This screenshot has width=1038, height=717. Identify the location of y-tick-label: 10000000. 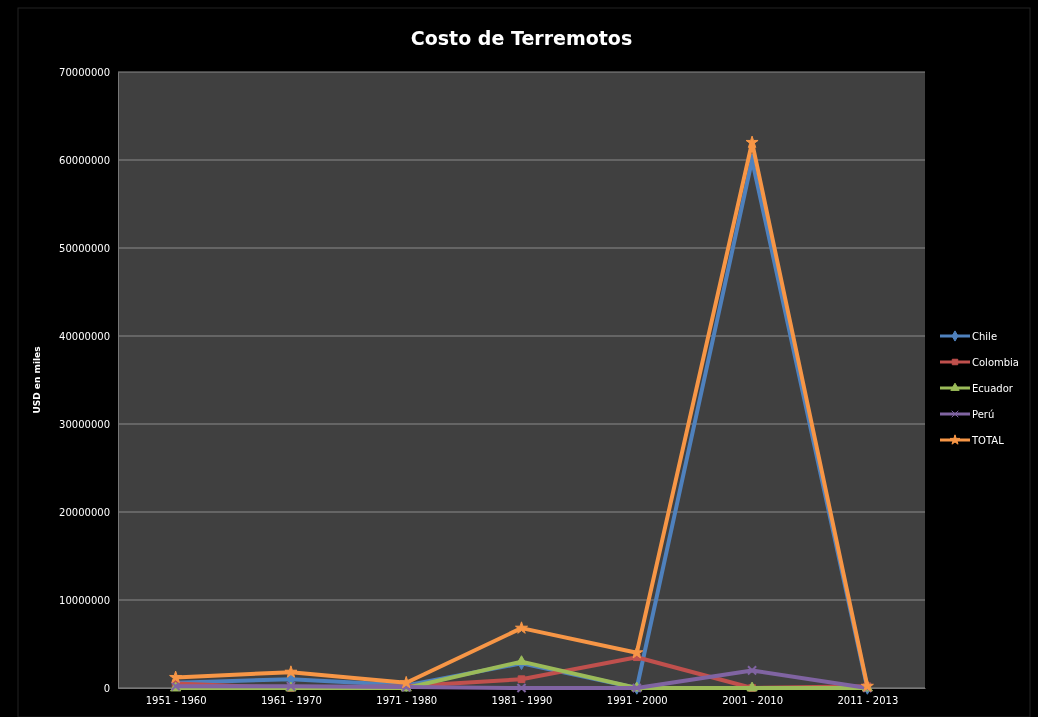
(84, 600).